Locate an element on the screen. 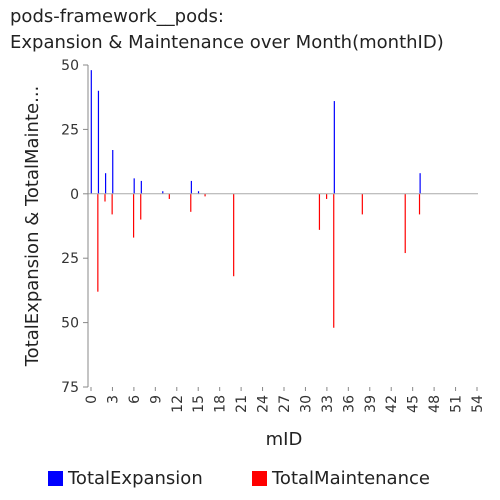 The height and width of the screenshot is (500, 500). x-tick-label: 39 is located at coordinates (371, 404).